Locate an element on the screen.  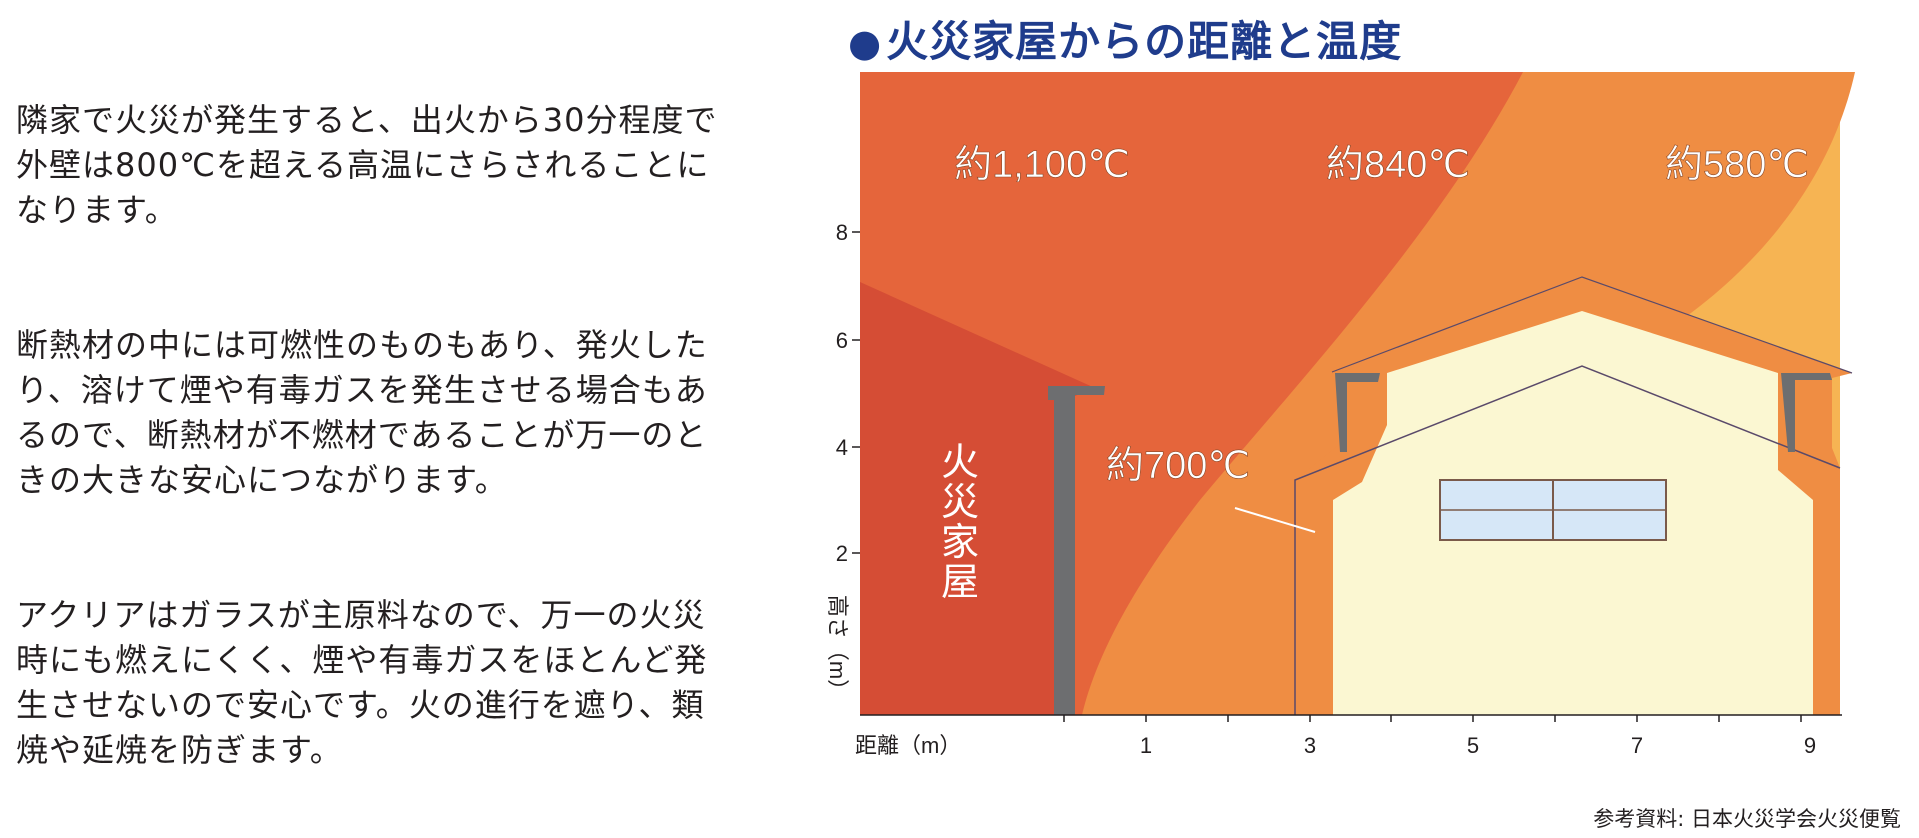
diagram-title: ●火災家屋からの距離と温度 is located at coordinates (1125, 38).